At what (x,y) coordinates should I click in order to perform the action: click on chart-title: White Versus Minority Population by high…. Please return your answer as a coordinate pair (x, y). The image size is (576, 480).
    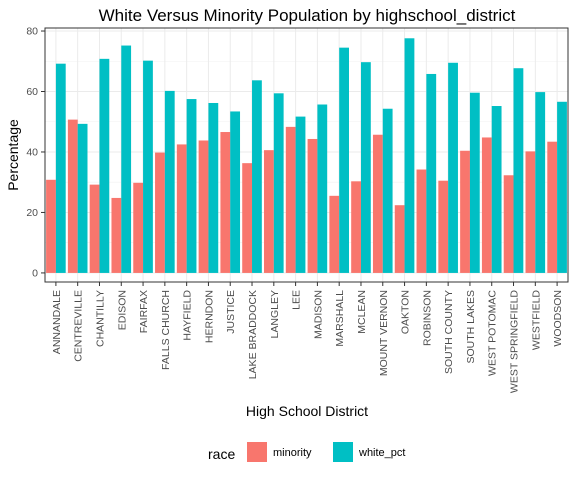
    Looking at the image, I should click on (307, 15).